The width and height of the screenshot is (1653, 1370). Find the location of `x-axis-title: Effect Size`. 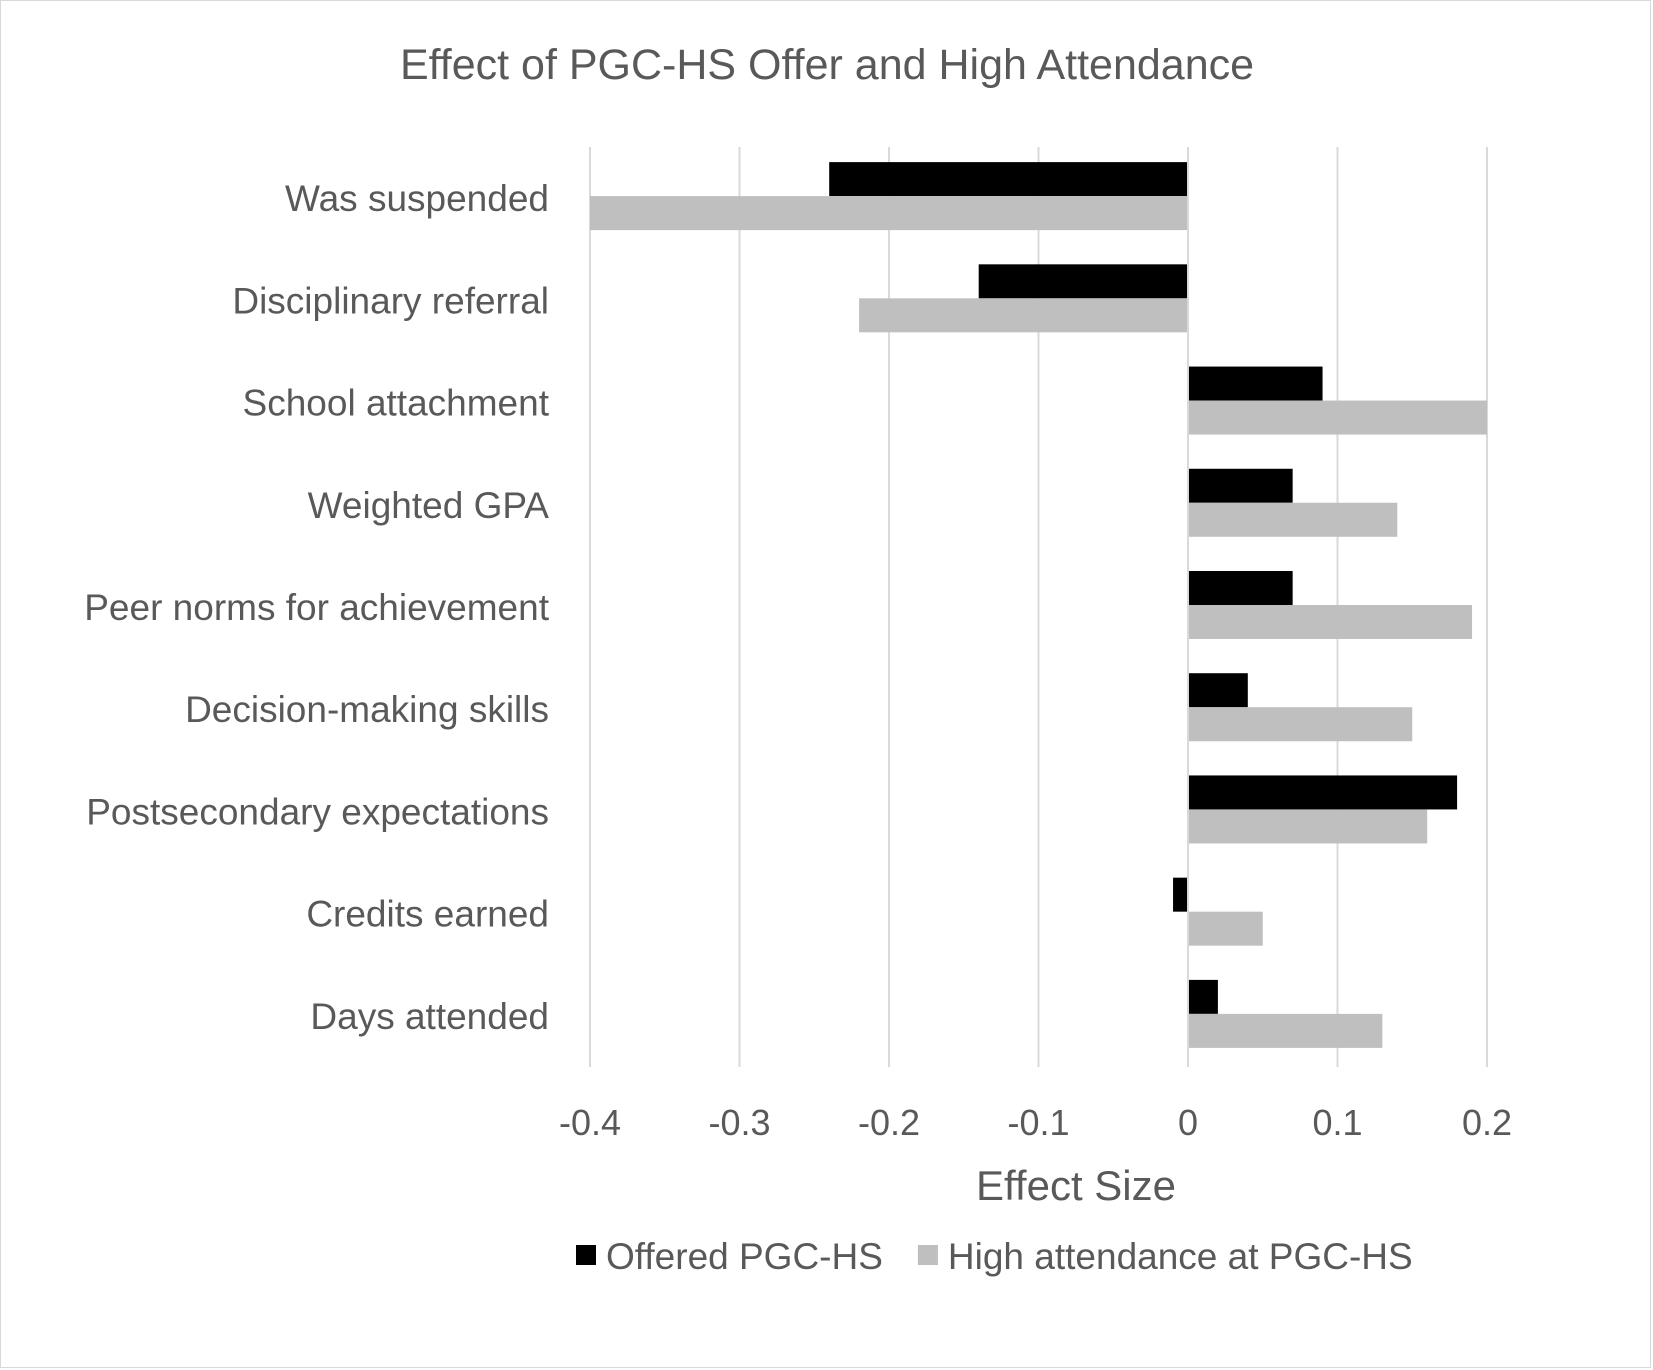

x-axis-title: Effect Size is located at coordinates (1076, 1185).